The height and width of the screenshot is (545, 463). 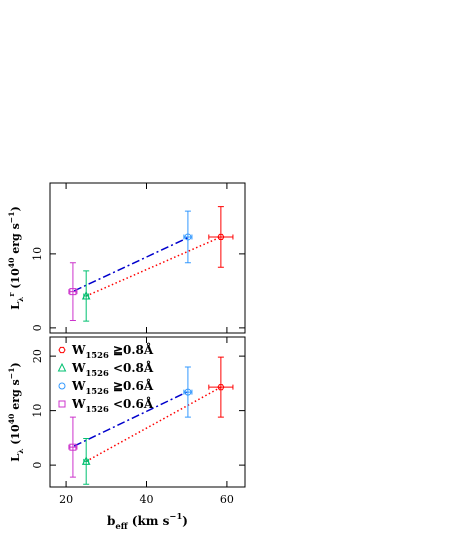 I want to click on legend-label: W1526 ≧0.8Å, so click(x=112, y=351).